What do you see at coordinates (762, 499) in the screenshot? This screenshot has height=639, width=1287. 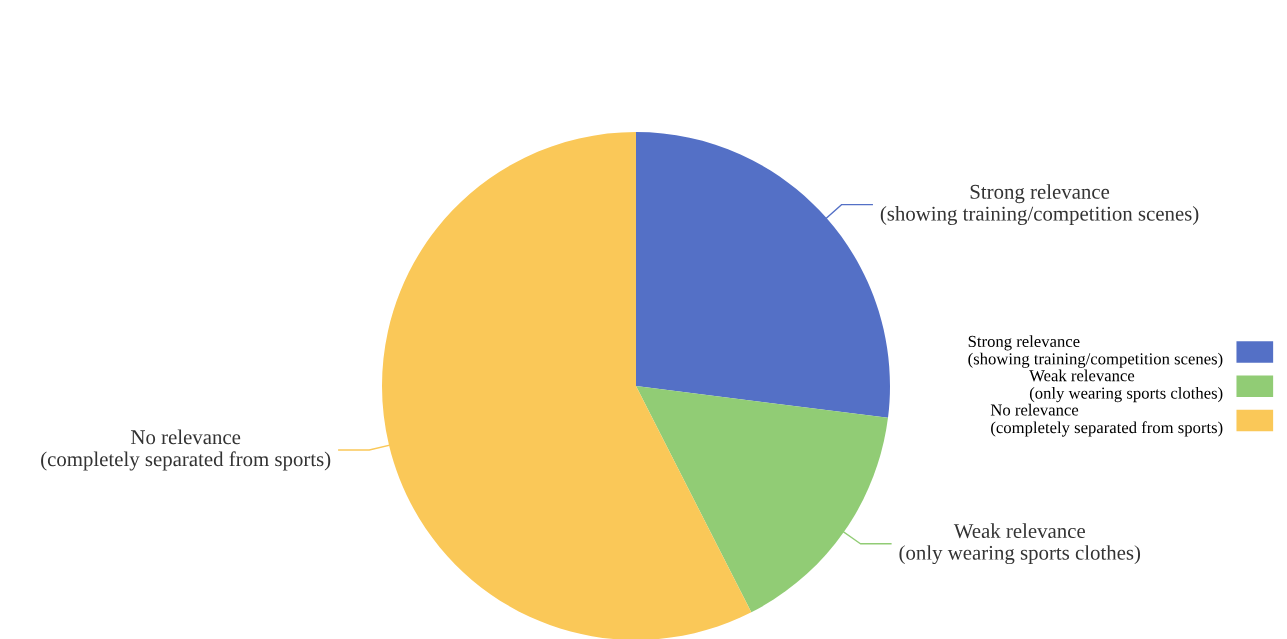 I see `pie-slice` at bounding box center [762, 499].